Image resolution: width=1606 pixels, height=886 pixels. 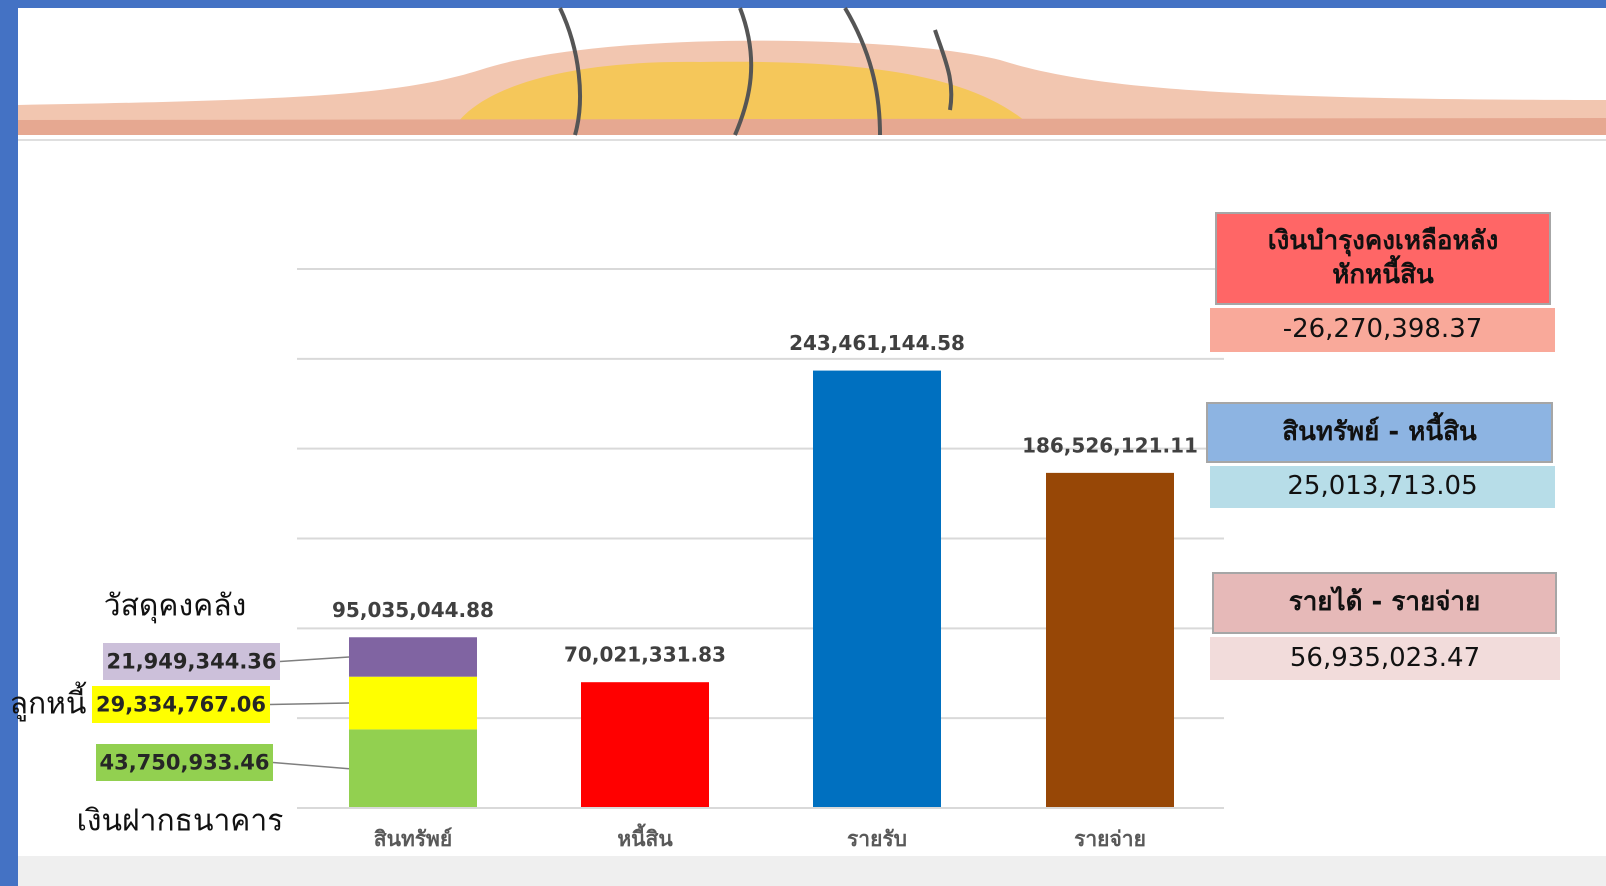 I want to click on x-tick-label: สินทรัพย์, so click(x=413, y=839).